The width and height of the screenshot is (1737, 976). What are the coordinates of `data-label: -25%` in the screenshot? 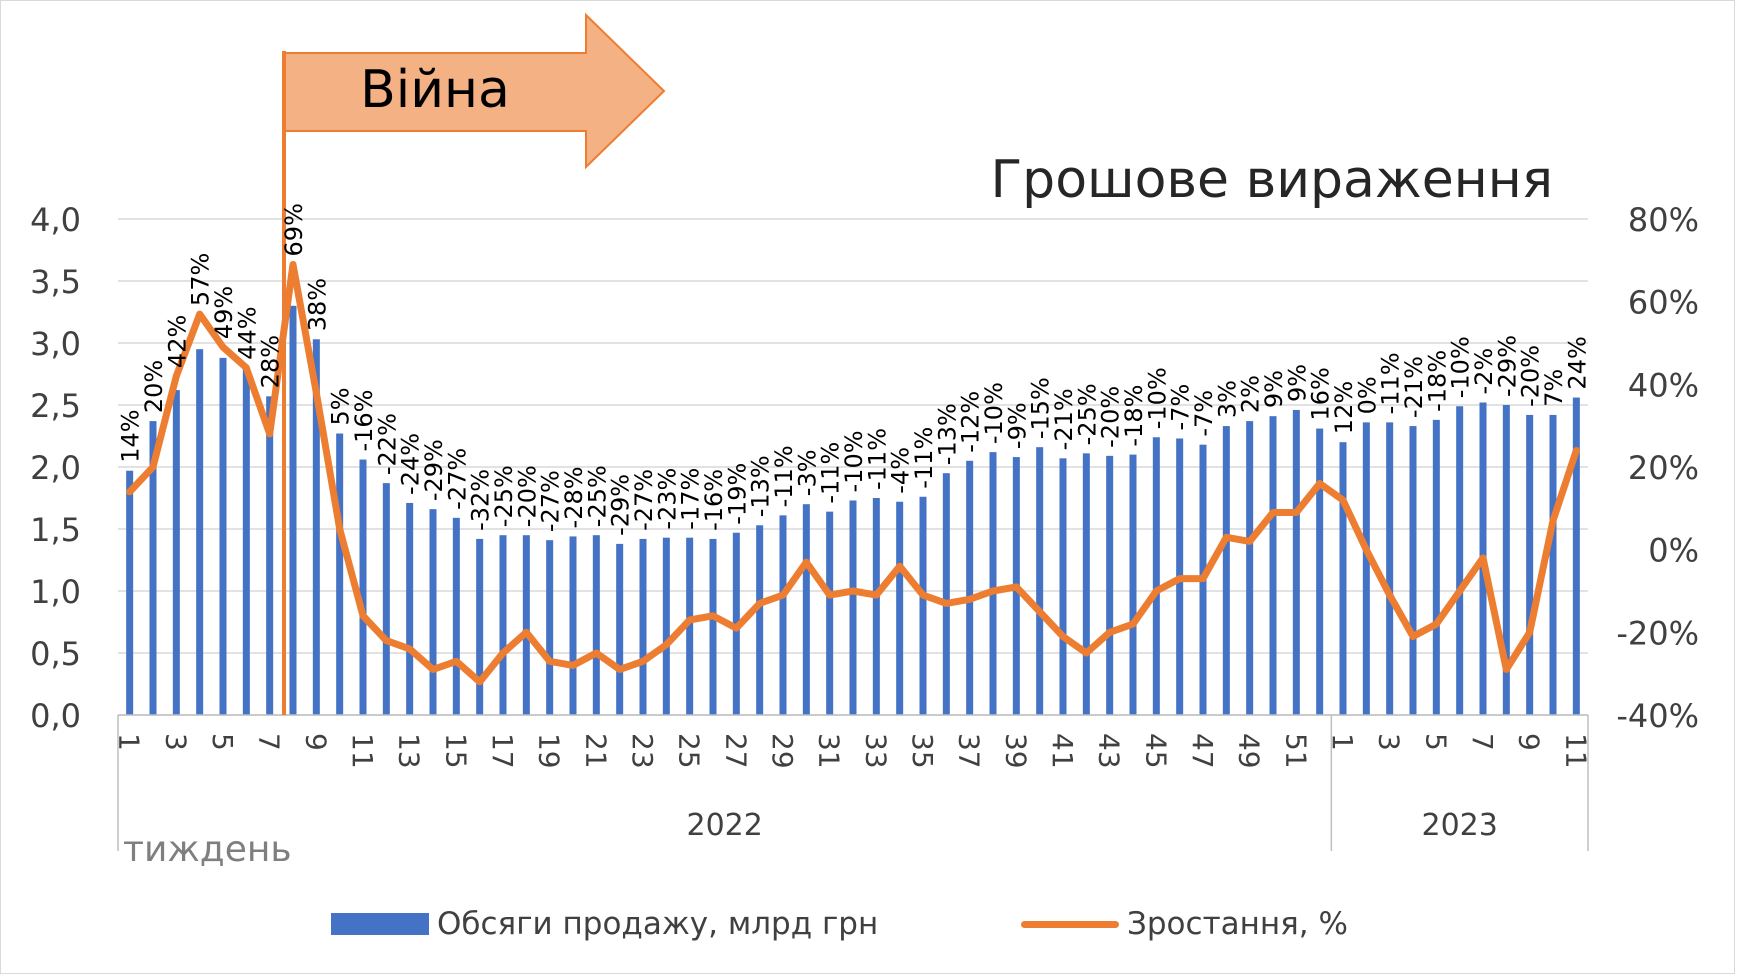 It's located at (504, 496).